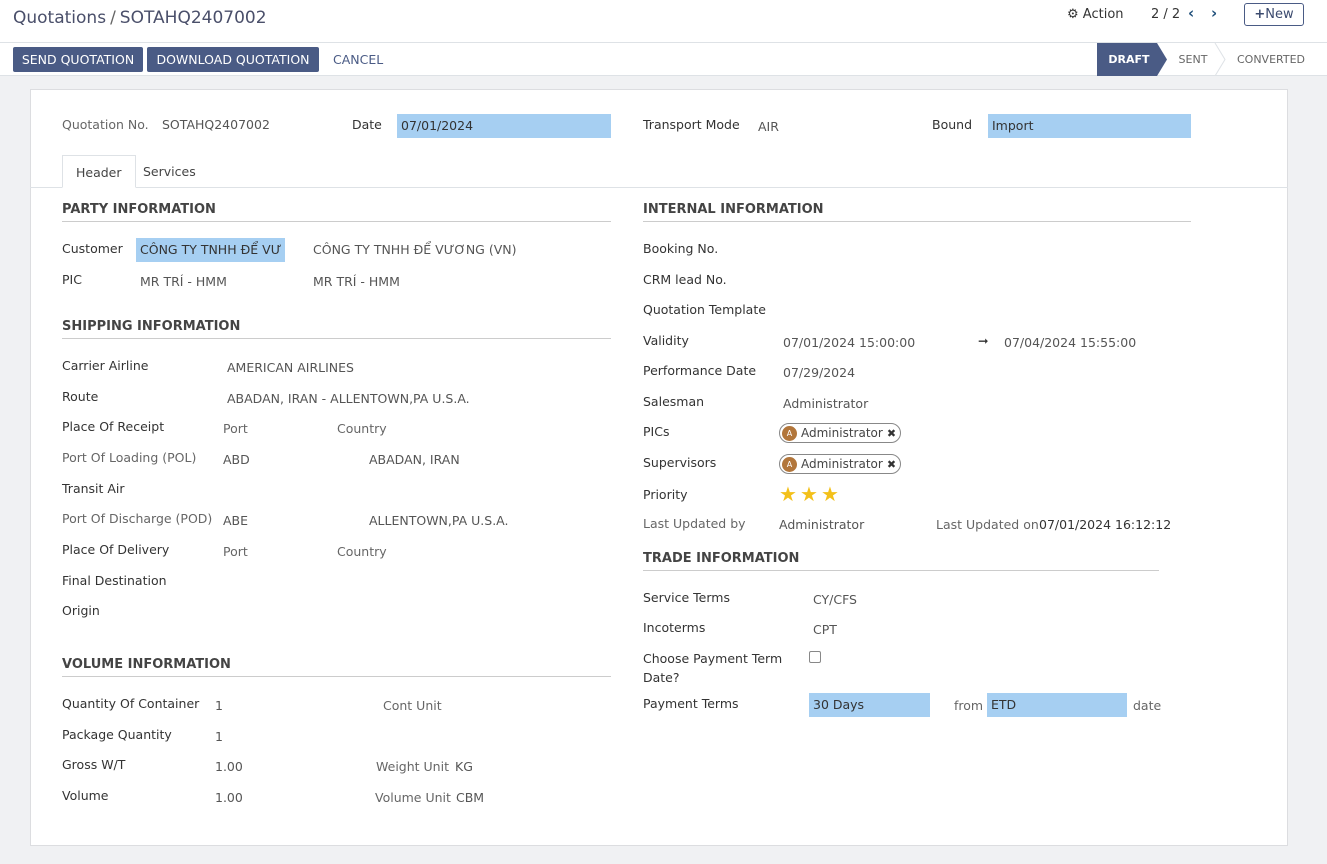 The height and width of the screenshot is (864, 1327). What do you see at coordinates (236, 459) in the screenshot?
I see `pol-code: ABD` at bounding box center [236, 459].